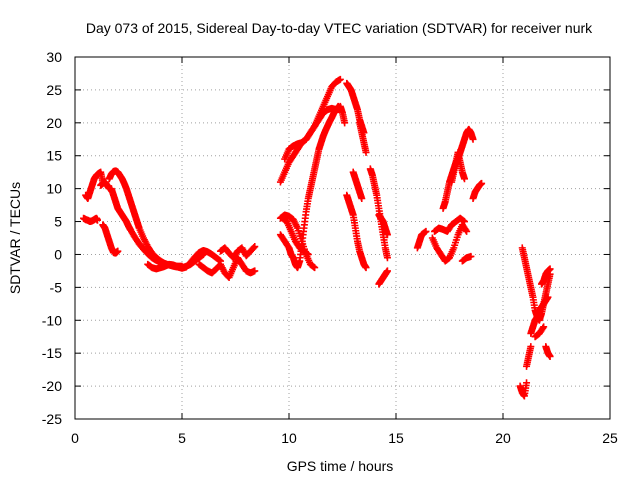  I want to click on series-arc-w, so click(421, 239).